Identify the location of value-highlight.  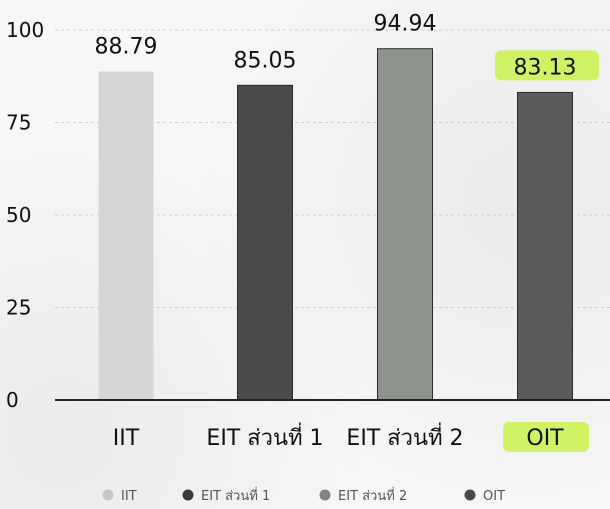
(547, 65).